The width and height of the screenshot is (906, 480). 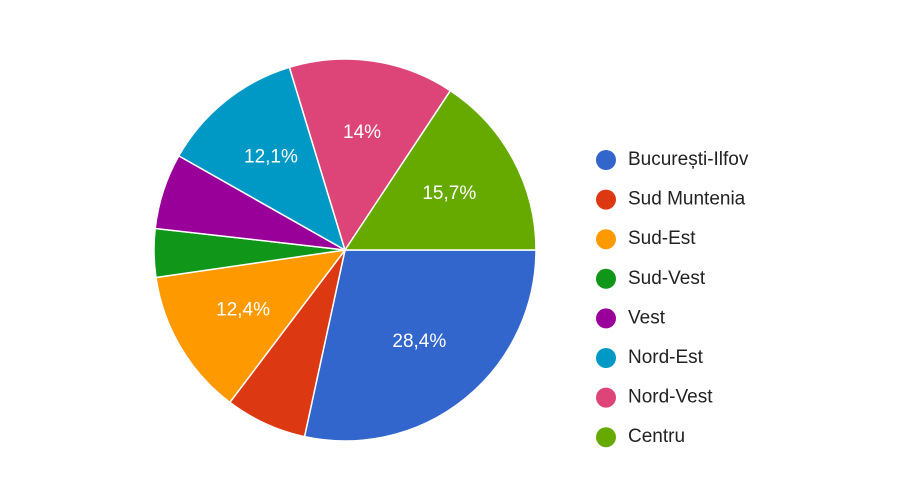 I want to click on legend-label: Sud-Est, so click(x=662, y=238).